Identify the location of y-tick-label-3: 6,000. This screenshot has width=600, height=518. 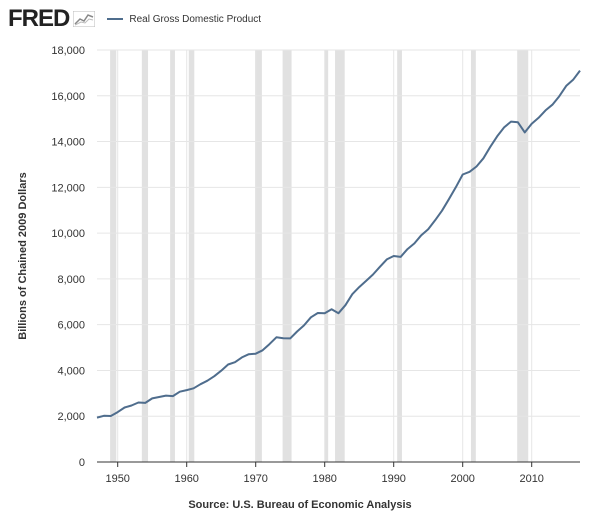
(71, 326).